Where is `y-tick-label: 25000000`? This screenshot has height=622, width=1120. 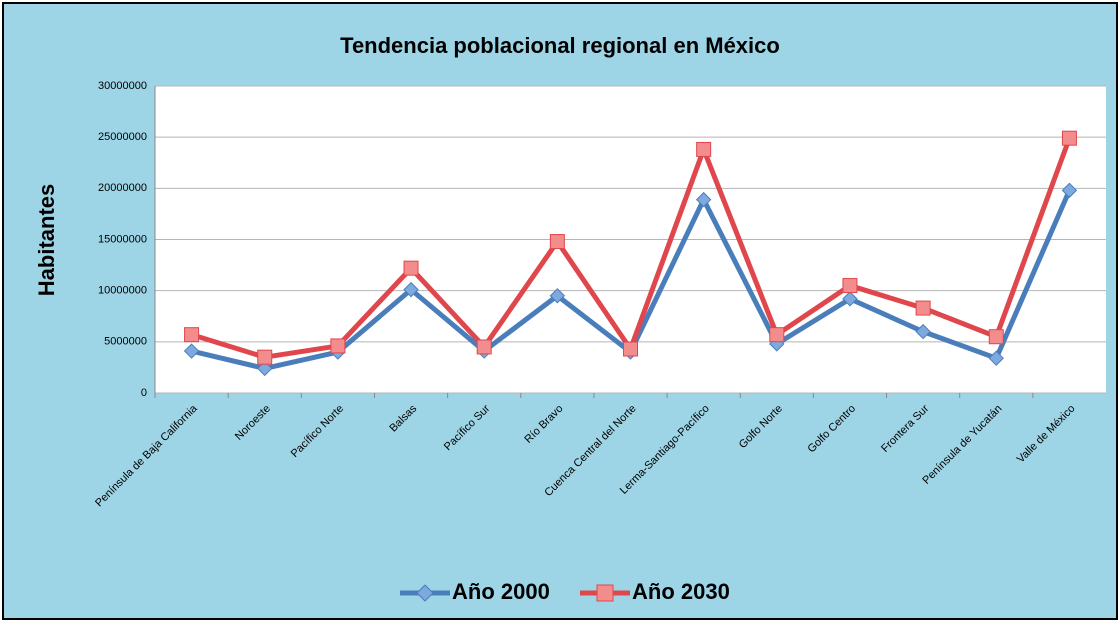
y-tick-label: 25000000 is located at coordinates (122, 137).